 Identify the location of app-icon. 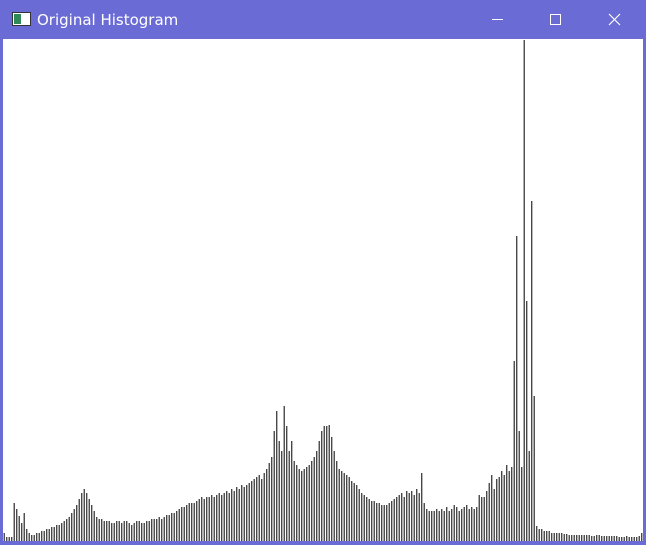
(21, 19).